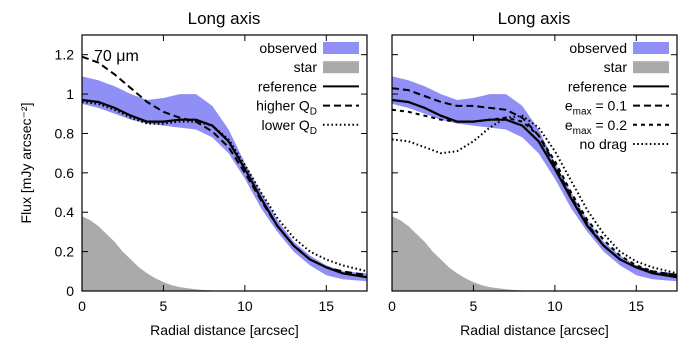  What do you see at coordinates (289, 127) in the screenshot?
I see `legend-label: lower QD` at bounding box center [289, 127].